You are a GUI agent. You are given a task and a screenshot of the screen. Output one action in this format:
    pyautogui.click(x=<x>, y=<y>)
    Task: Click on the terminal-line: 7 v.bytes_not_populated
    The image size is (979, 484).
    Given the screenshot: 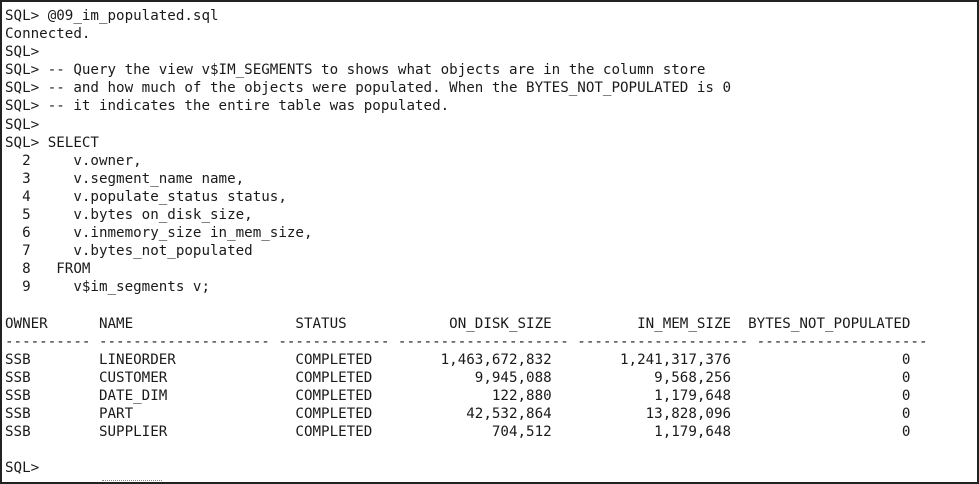 What is the action you would take?
    pyautogui.click(x=129, y=251)
    